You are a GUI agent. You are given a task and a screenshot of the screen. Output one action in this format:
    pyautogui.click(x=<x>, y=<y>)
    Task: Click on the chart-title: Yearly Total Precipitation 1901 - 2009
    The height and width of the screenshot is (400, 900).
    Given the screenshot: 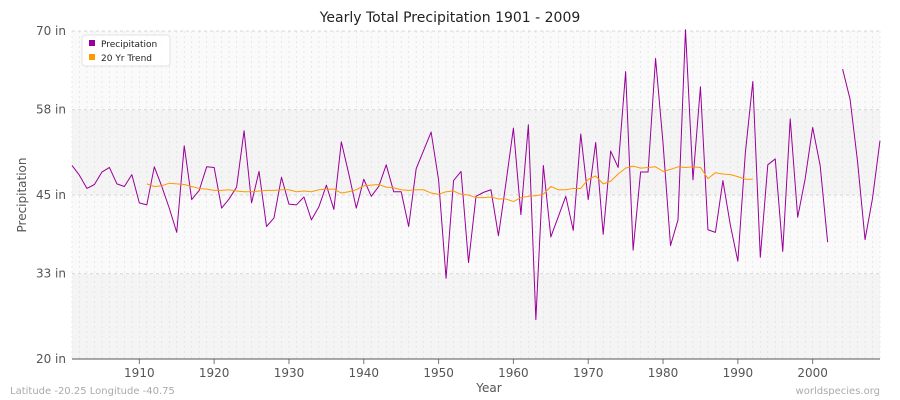 What is the action you would take?
    pyautogui.click(x=450, y=18)
    